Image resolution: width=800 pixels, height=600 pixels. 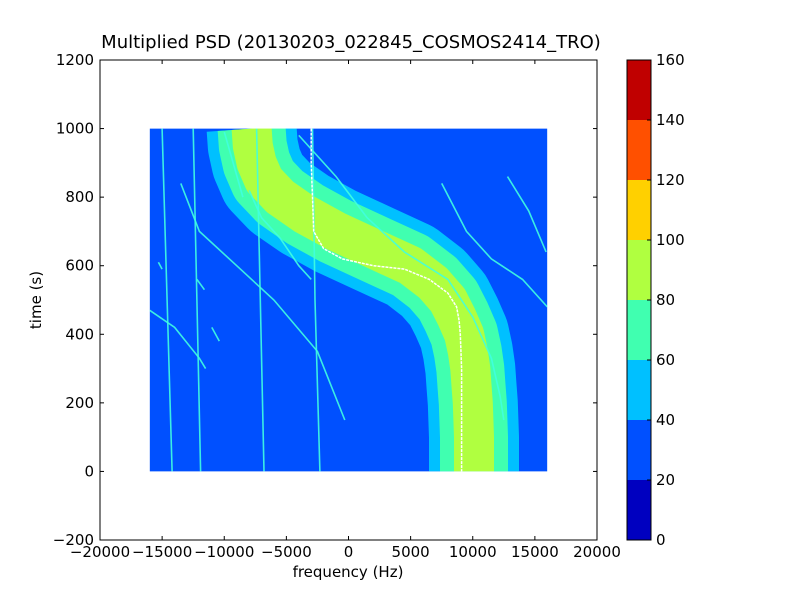 What do you see at coordinates (89, 471) in the screenshot?
I see `y-tick-label: 0` at bounding box center [89, 471].